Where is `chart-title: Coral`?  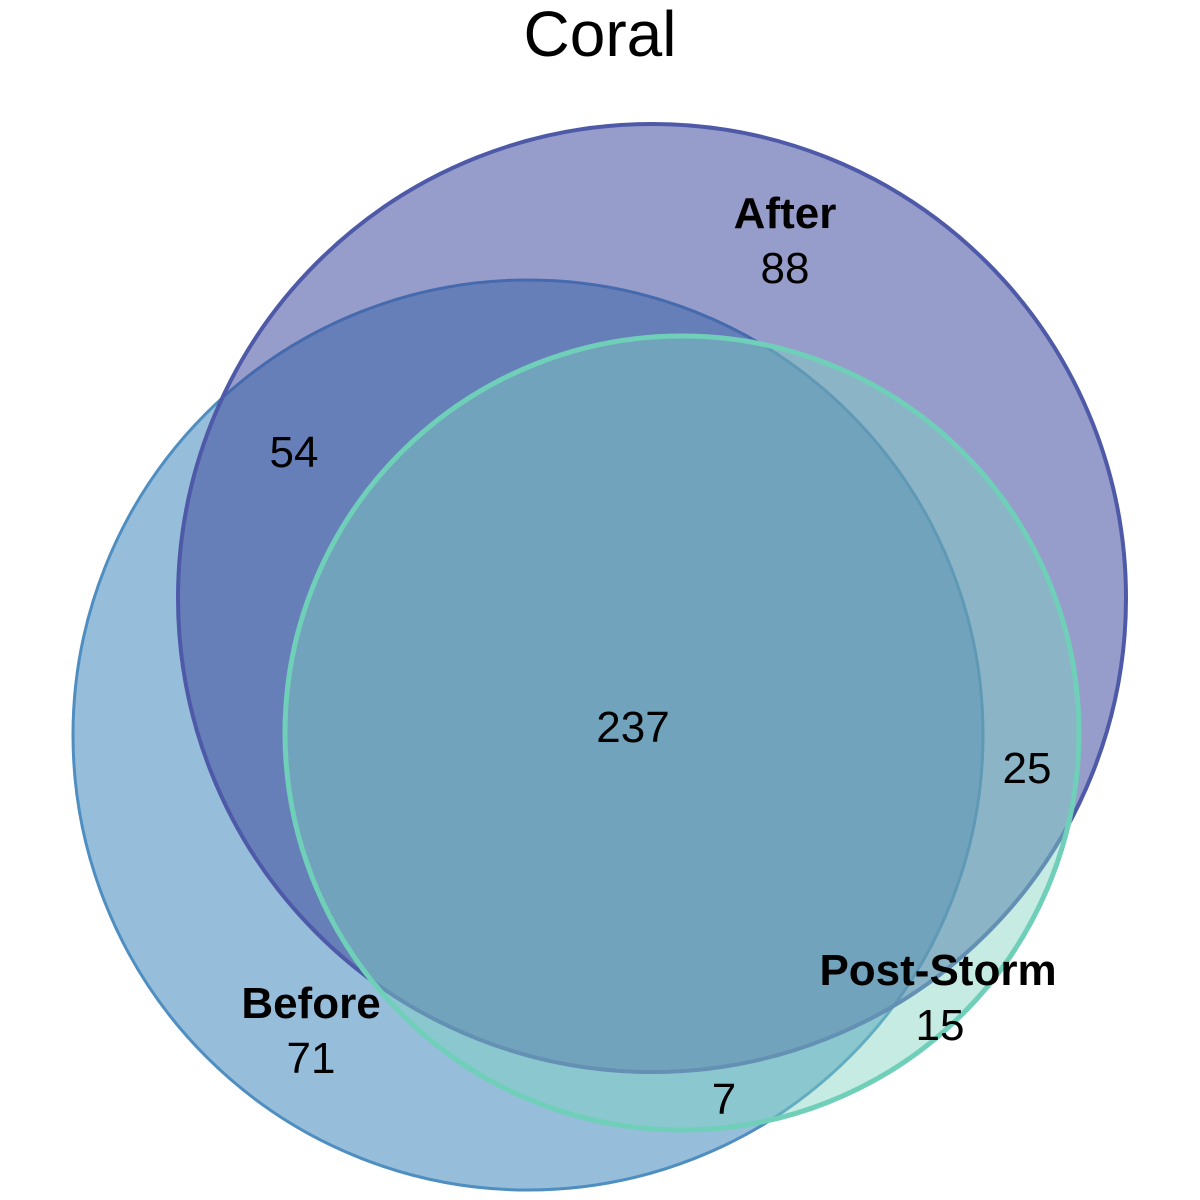 chart-title: Coral is located at coordinates (600, 35).